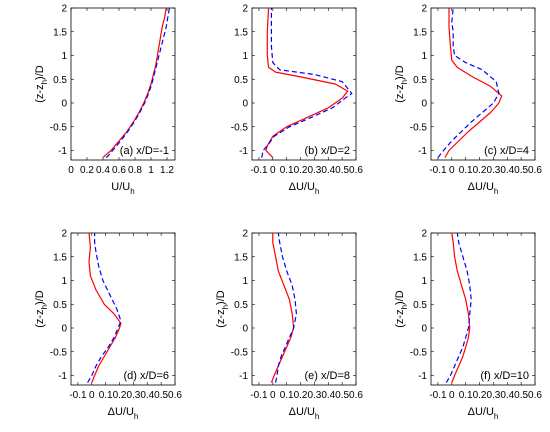 This screenshot has height=432, width=550. What do you see at coordinates (135, 170) in the screenshot?
I see `x-tick-label: 0.8` at bounding box center [135, 170].